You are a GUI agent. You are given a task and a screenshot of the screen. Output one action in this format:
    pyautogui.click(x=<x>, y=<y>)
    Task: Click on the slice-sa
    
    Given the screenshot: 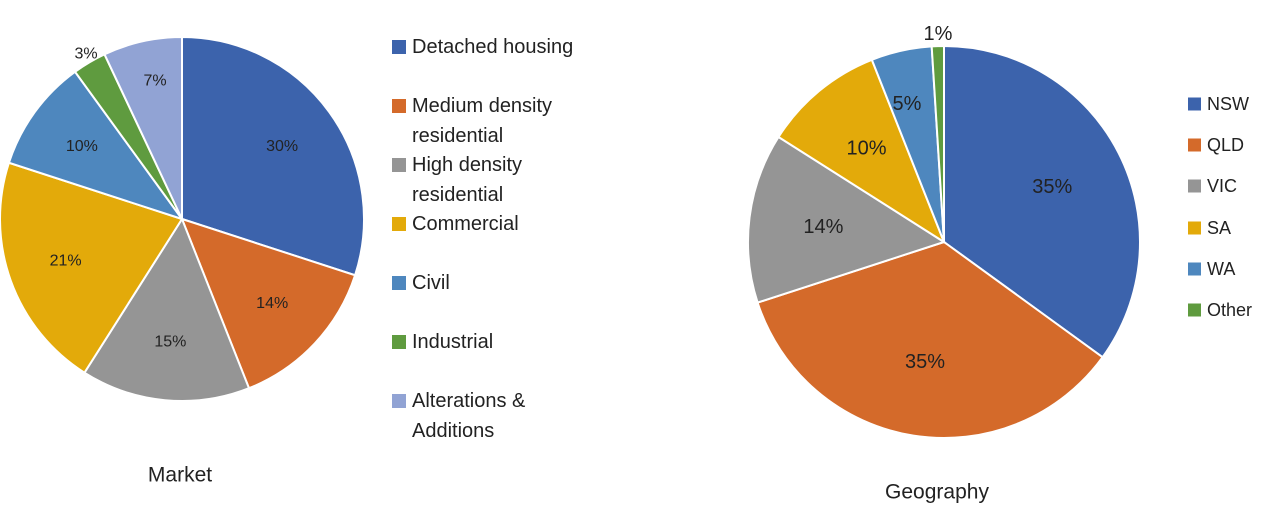 What is the action you would take?
    pyautogui.click(x=862, y=151)
    